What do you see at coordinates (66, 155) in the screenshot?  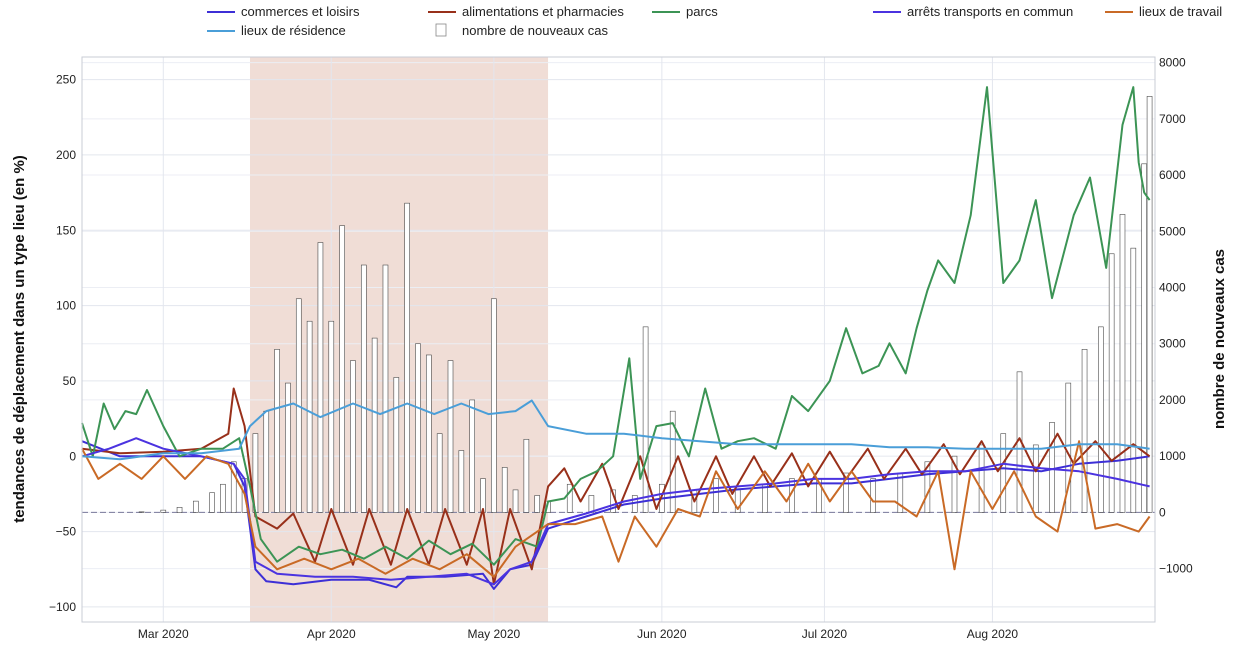 I see `y-left-tick-label: 200` at bounding box center [66, 155].